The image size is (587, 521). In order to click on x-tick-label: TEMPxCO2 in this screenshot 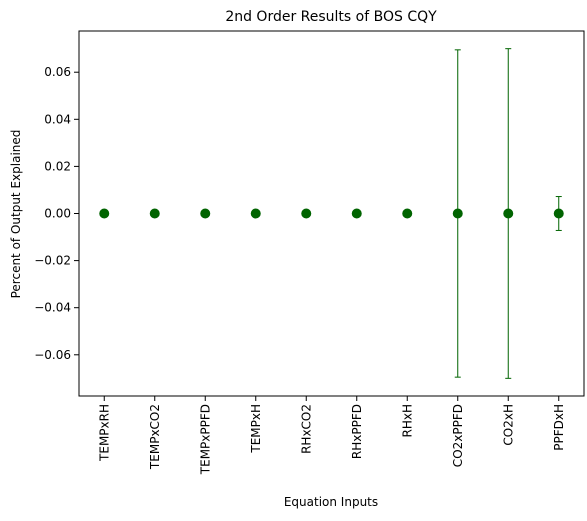, I will do `click(155, 437)`.